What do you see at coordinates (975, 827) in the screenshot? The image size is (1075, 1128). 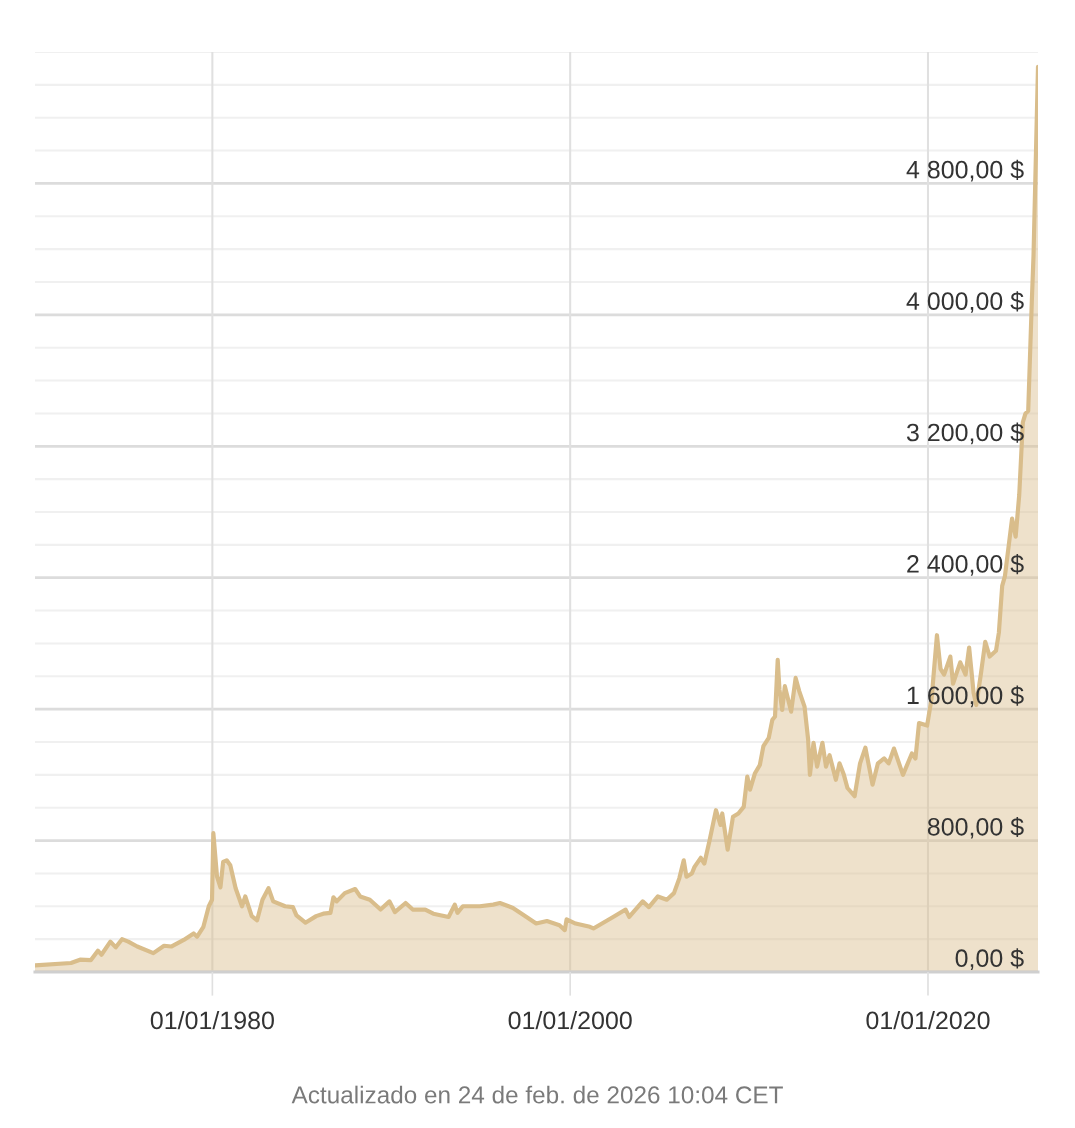 I see `y-tick-label: 800,00 $` at bounding box center [975, 827].